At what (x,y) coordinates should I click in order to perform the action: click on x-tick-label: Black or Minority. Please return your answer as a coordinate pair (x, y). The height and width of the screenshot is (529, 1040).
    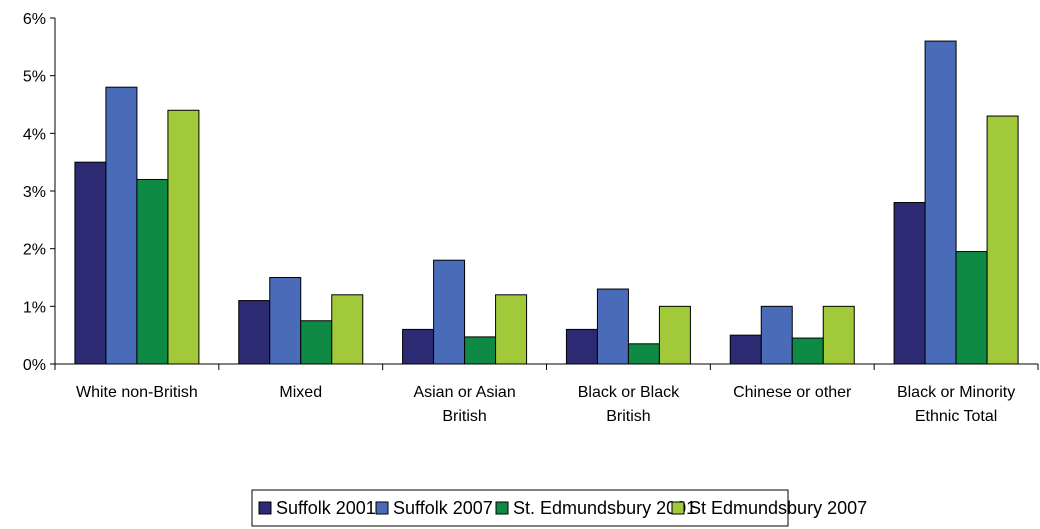
    Looking at the image, I should click on (956, 392).